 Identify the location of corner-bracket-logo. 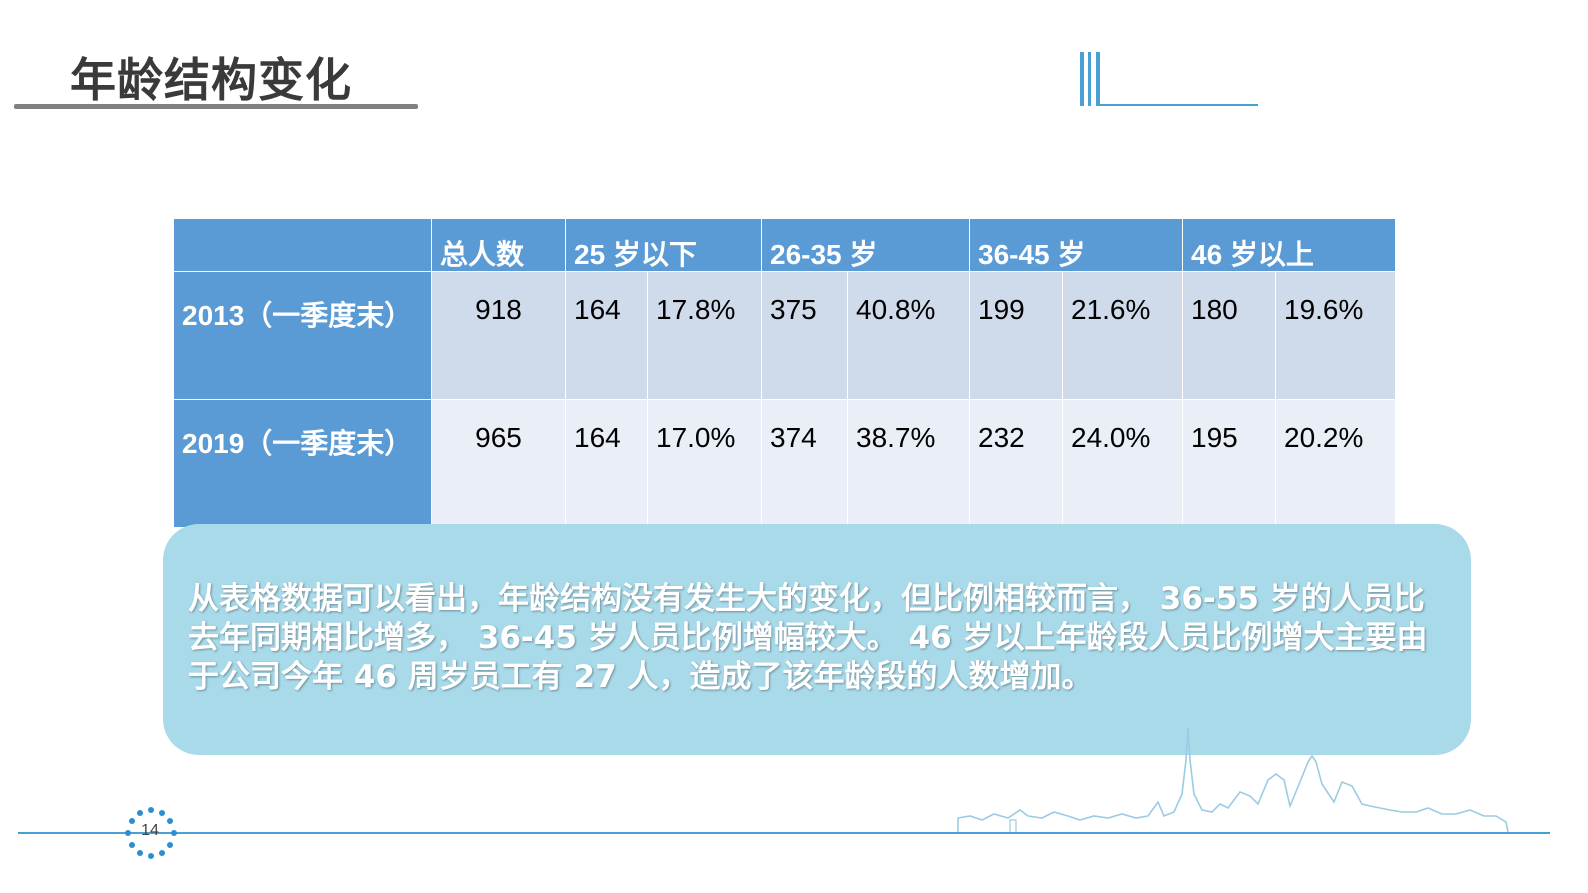
(1169, 79).